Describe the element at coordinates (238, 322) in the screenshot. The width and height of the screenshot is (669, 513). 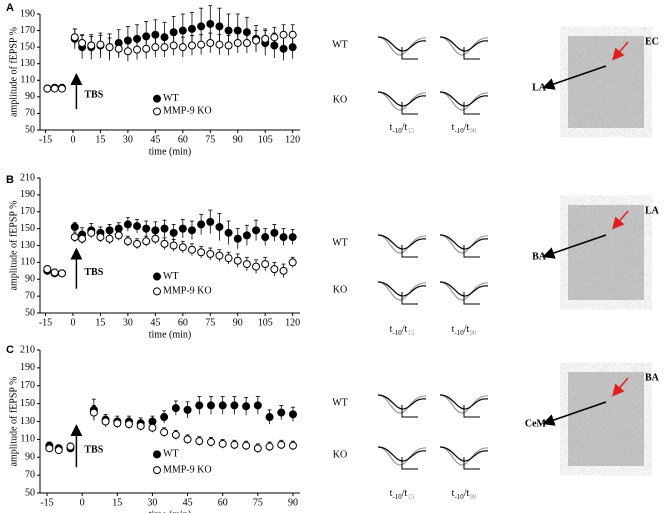
I see `x-tick-label: 90` at that location.